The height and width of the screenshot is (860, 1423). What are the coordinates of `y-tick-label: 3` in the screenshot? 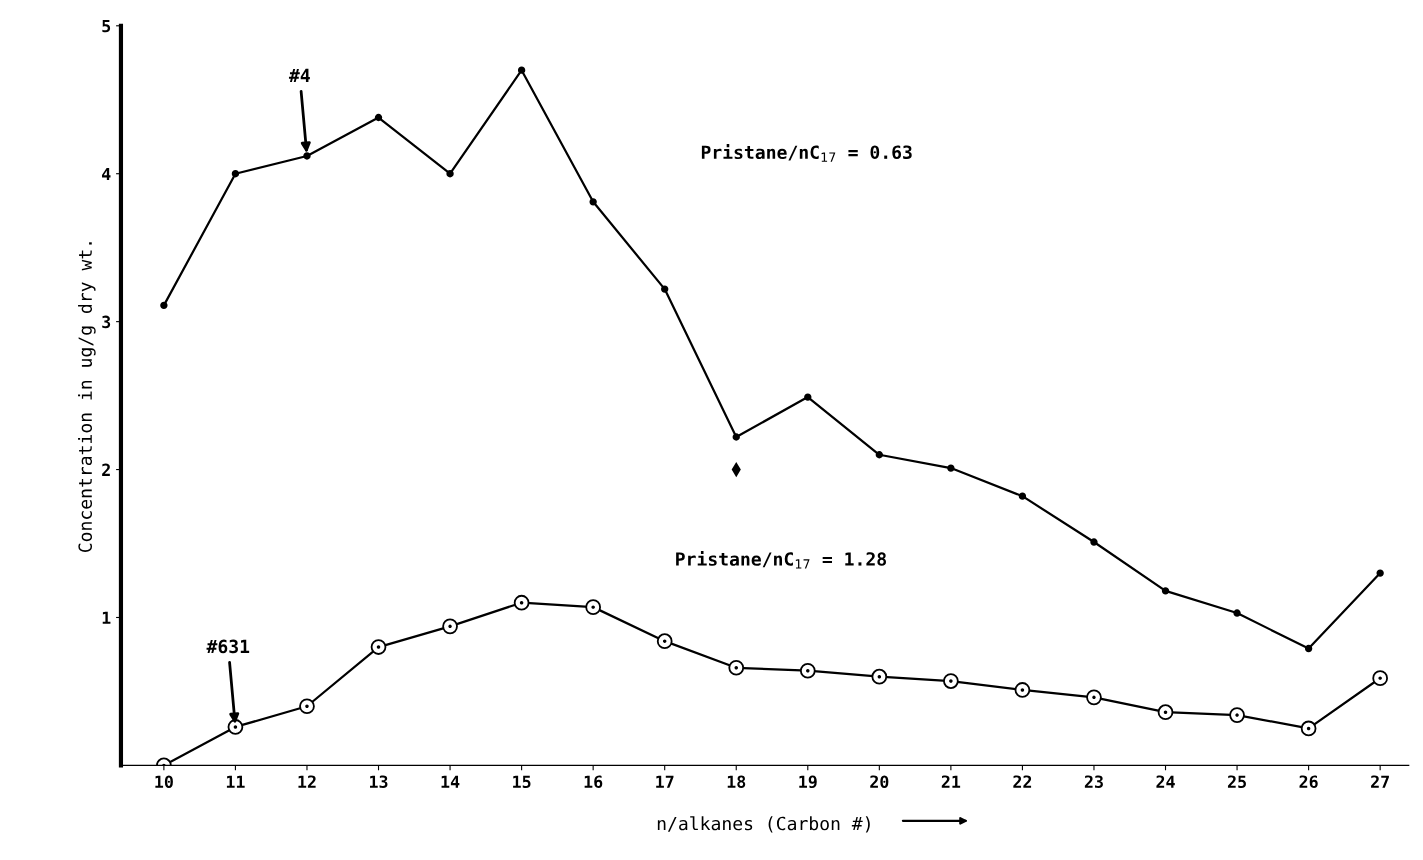 It's located at (106, 322).